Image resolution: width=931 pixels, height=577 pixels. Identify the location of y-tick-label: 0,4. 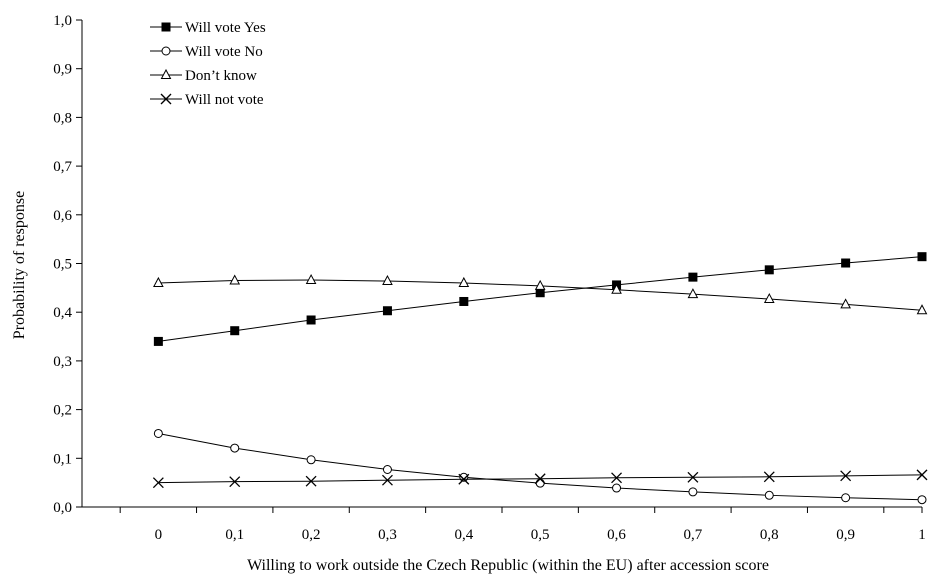
(62, 313).